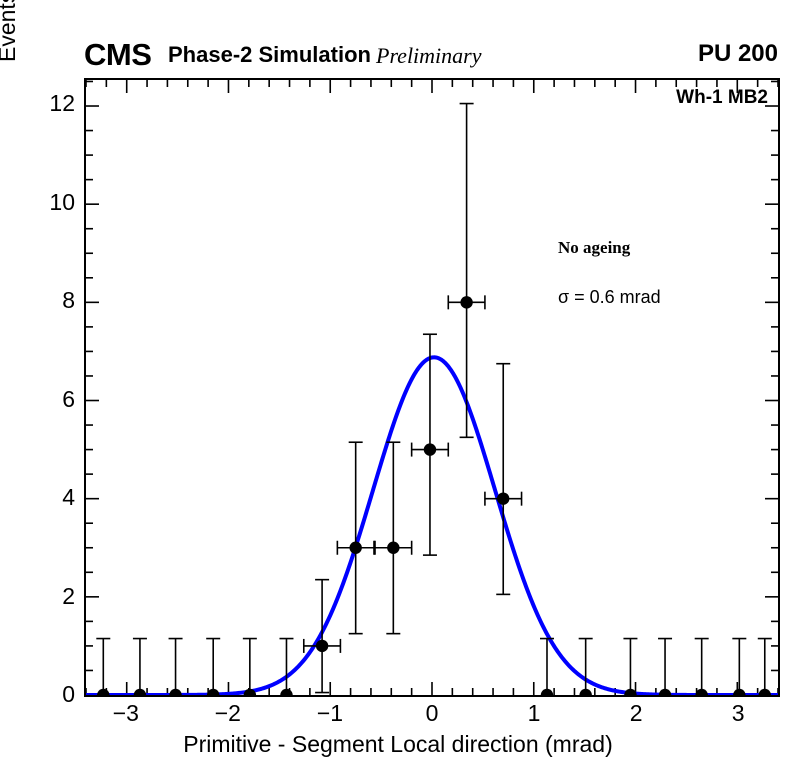 This screenshot has height=772, width=796. Describe the element at coordinates (68, 497) in the screenshot. I see `y-tick-label: 4` at that location.